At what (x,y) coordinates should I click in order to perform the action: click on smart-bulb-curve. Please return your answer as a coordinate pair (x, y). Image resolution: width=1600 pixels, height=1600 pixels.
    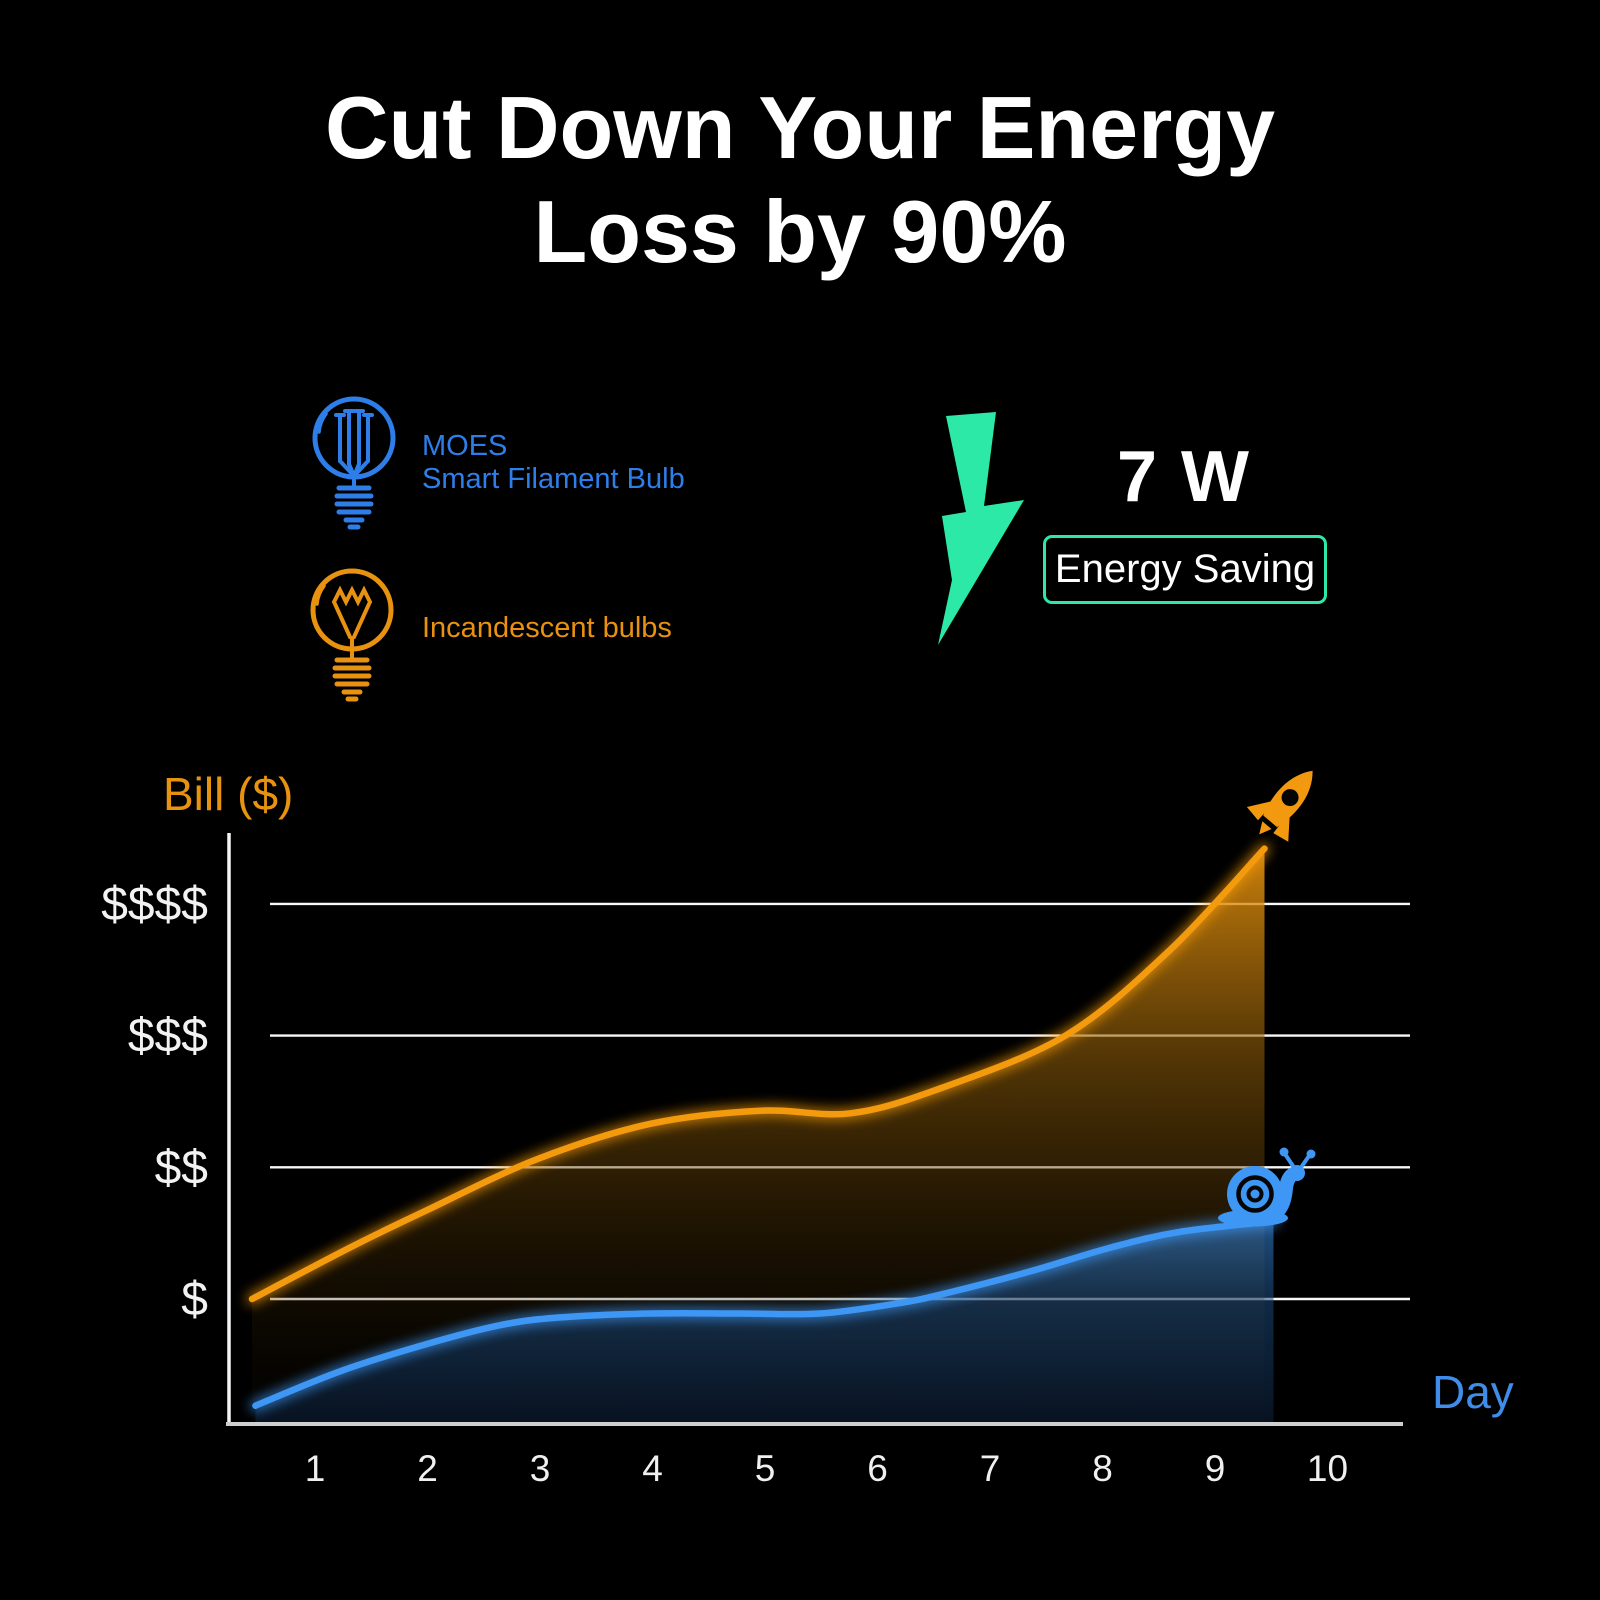
    Looking at the image, I should click on (764, 1313).